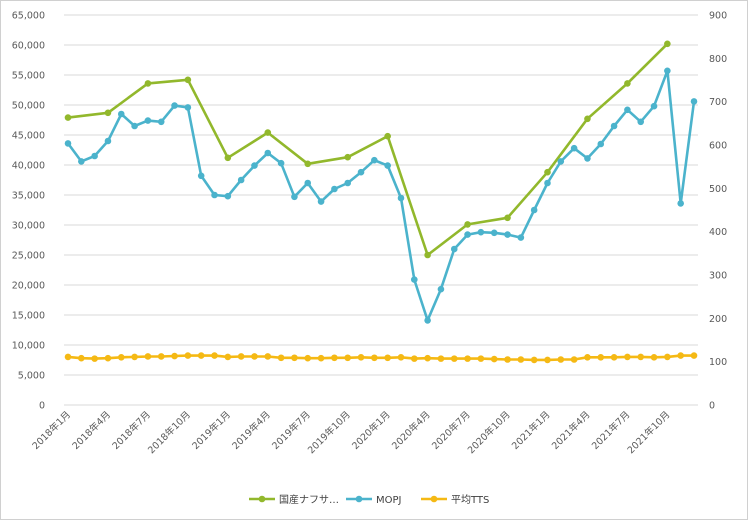  Describe the element at coordinates (410, 430) in the screenshot. I see `x-tick-label: 2020年4月` at that location.